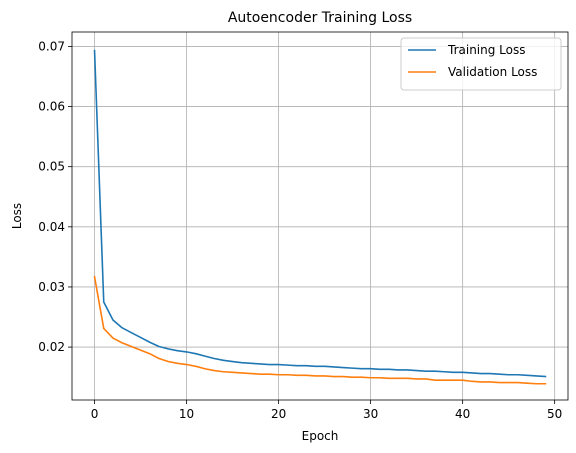  Describe the element at coordinates (51, 227) in the screenshot. I see `y-tick-label: 0.04` at that location.